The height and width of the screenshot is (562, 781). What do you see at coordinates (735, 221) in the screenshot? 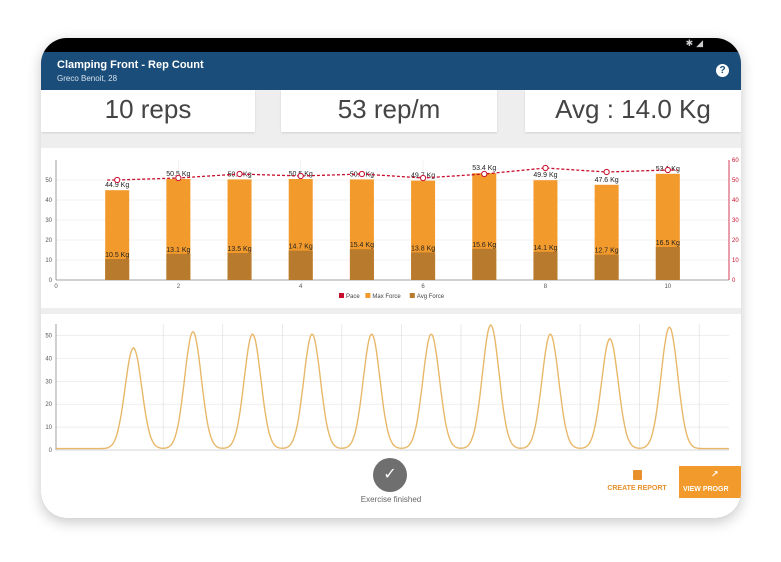
I see `y-right-tick-label: 30` at bounding box center [735, 221].